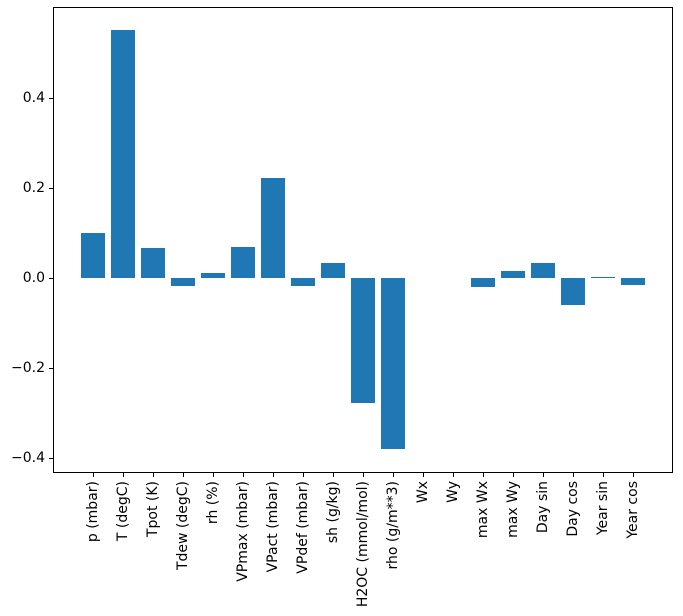  I want to click on x-axis-tick-label: VPdef (mbar), so click(303, 527).